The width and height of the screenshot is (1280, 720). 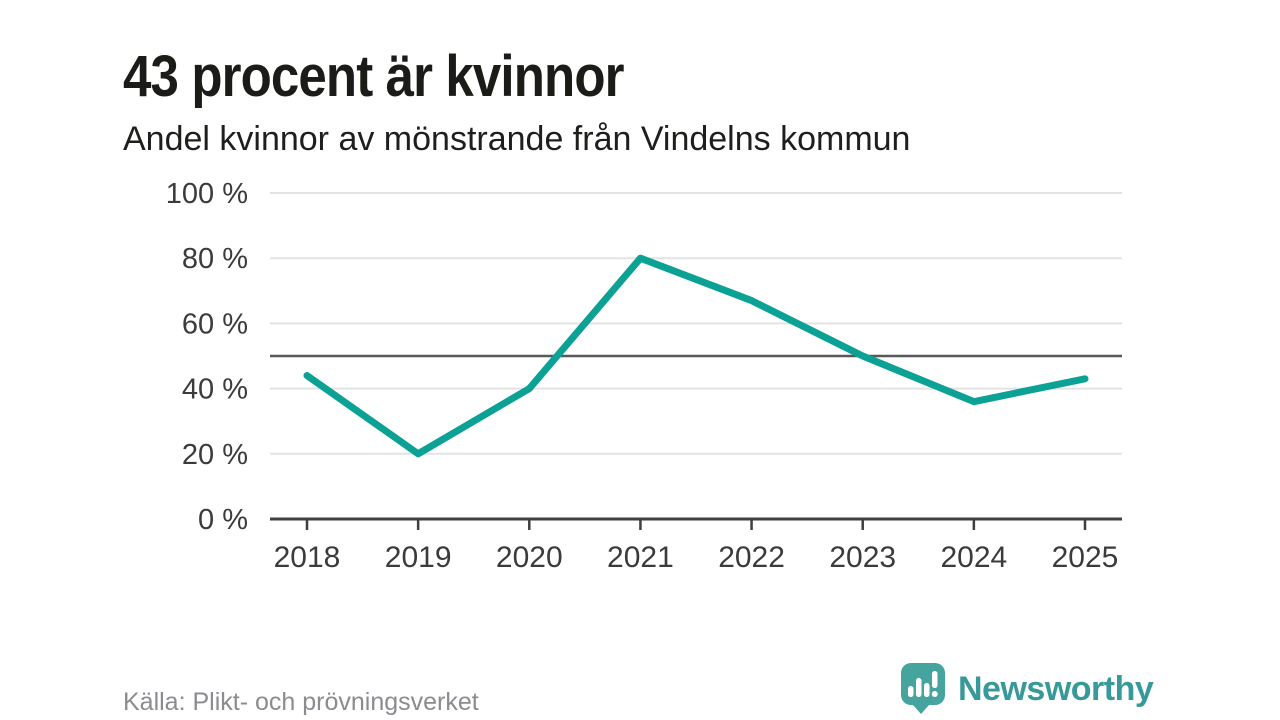 I want to click on brand-wordmark: Newsworthy, so click(x=1056, y=689).